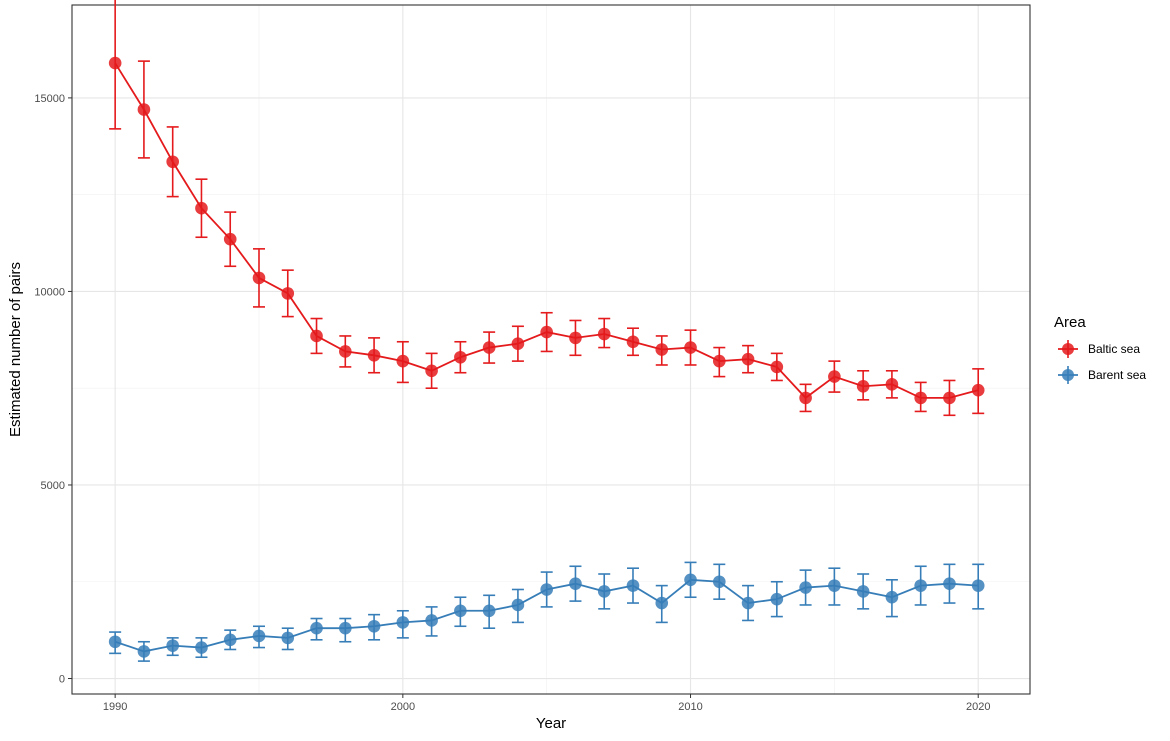 The width and height of the screenshot is (1170, 741). What do you see at coordinates (1117, 375) in the screenshot?
I see `legend-label: Barent sea` at bounding box center [1117, 375].